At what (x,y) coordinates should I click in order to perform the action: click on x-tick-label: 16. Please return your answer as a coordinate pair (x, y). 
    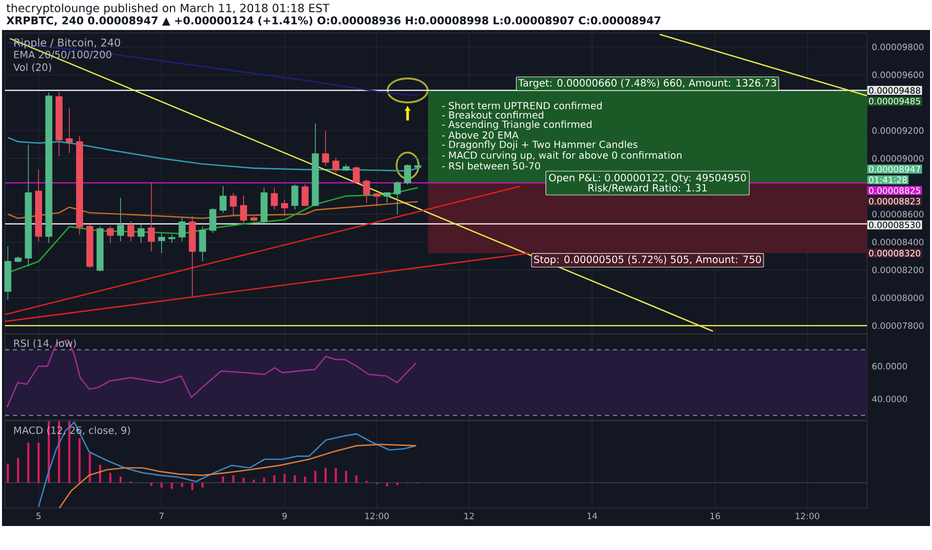
    Looking at the image, I should click on (715, 516).